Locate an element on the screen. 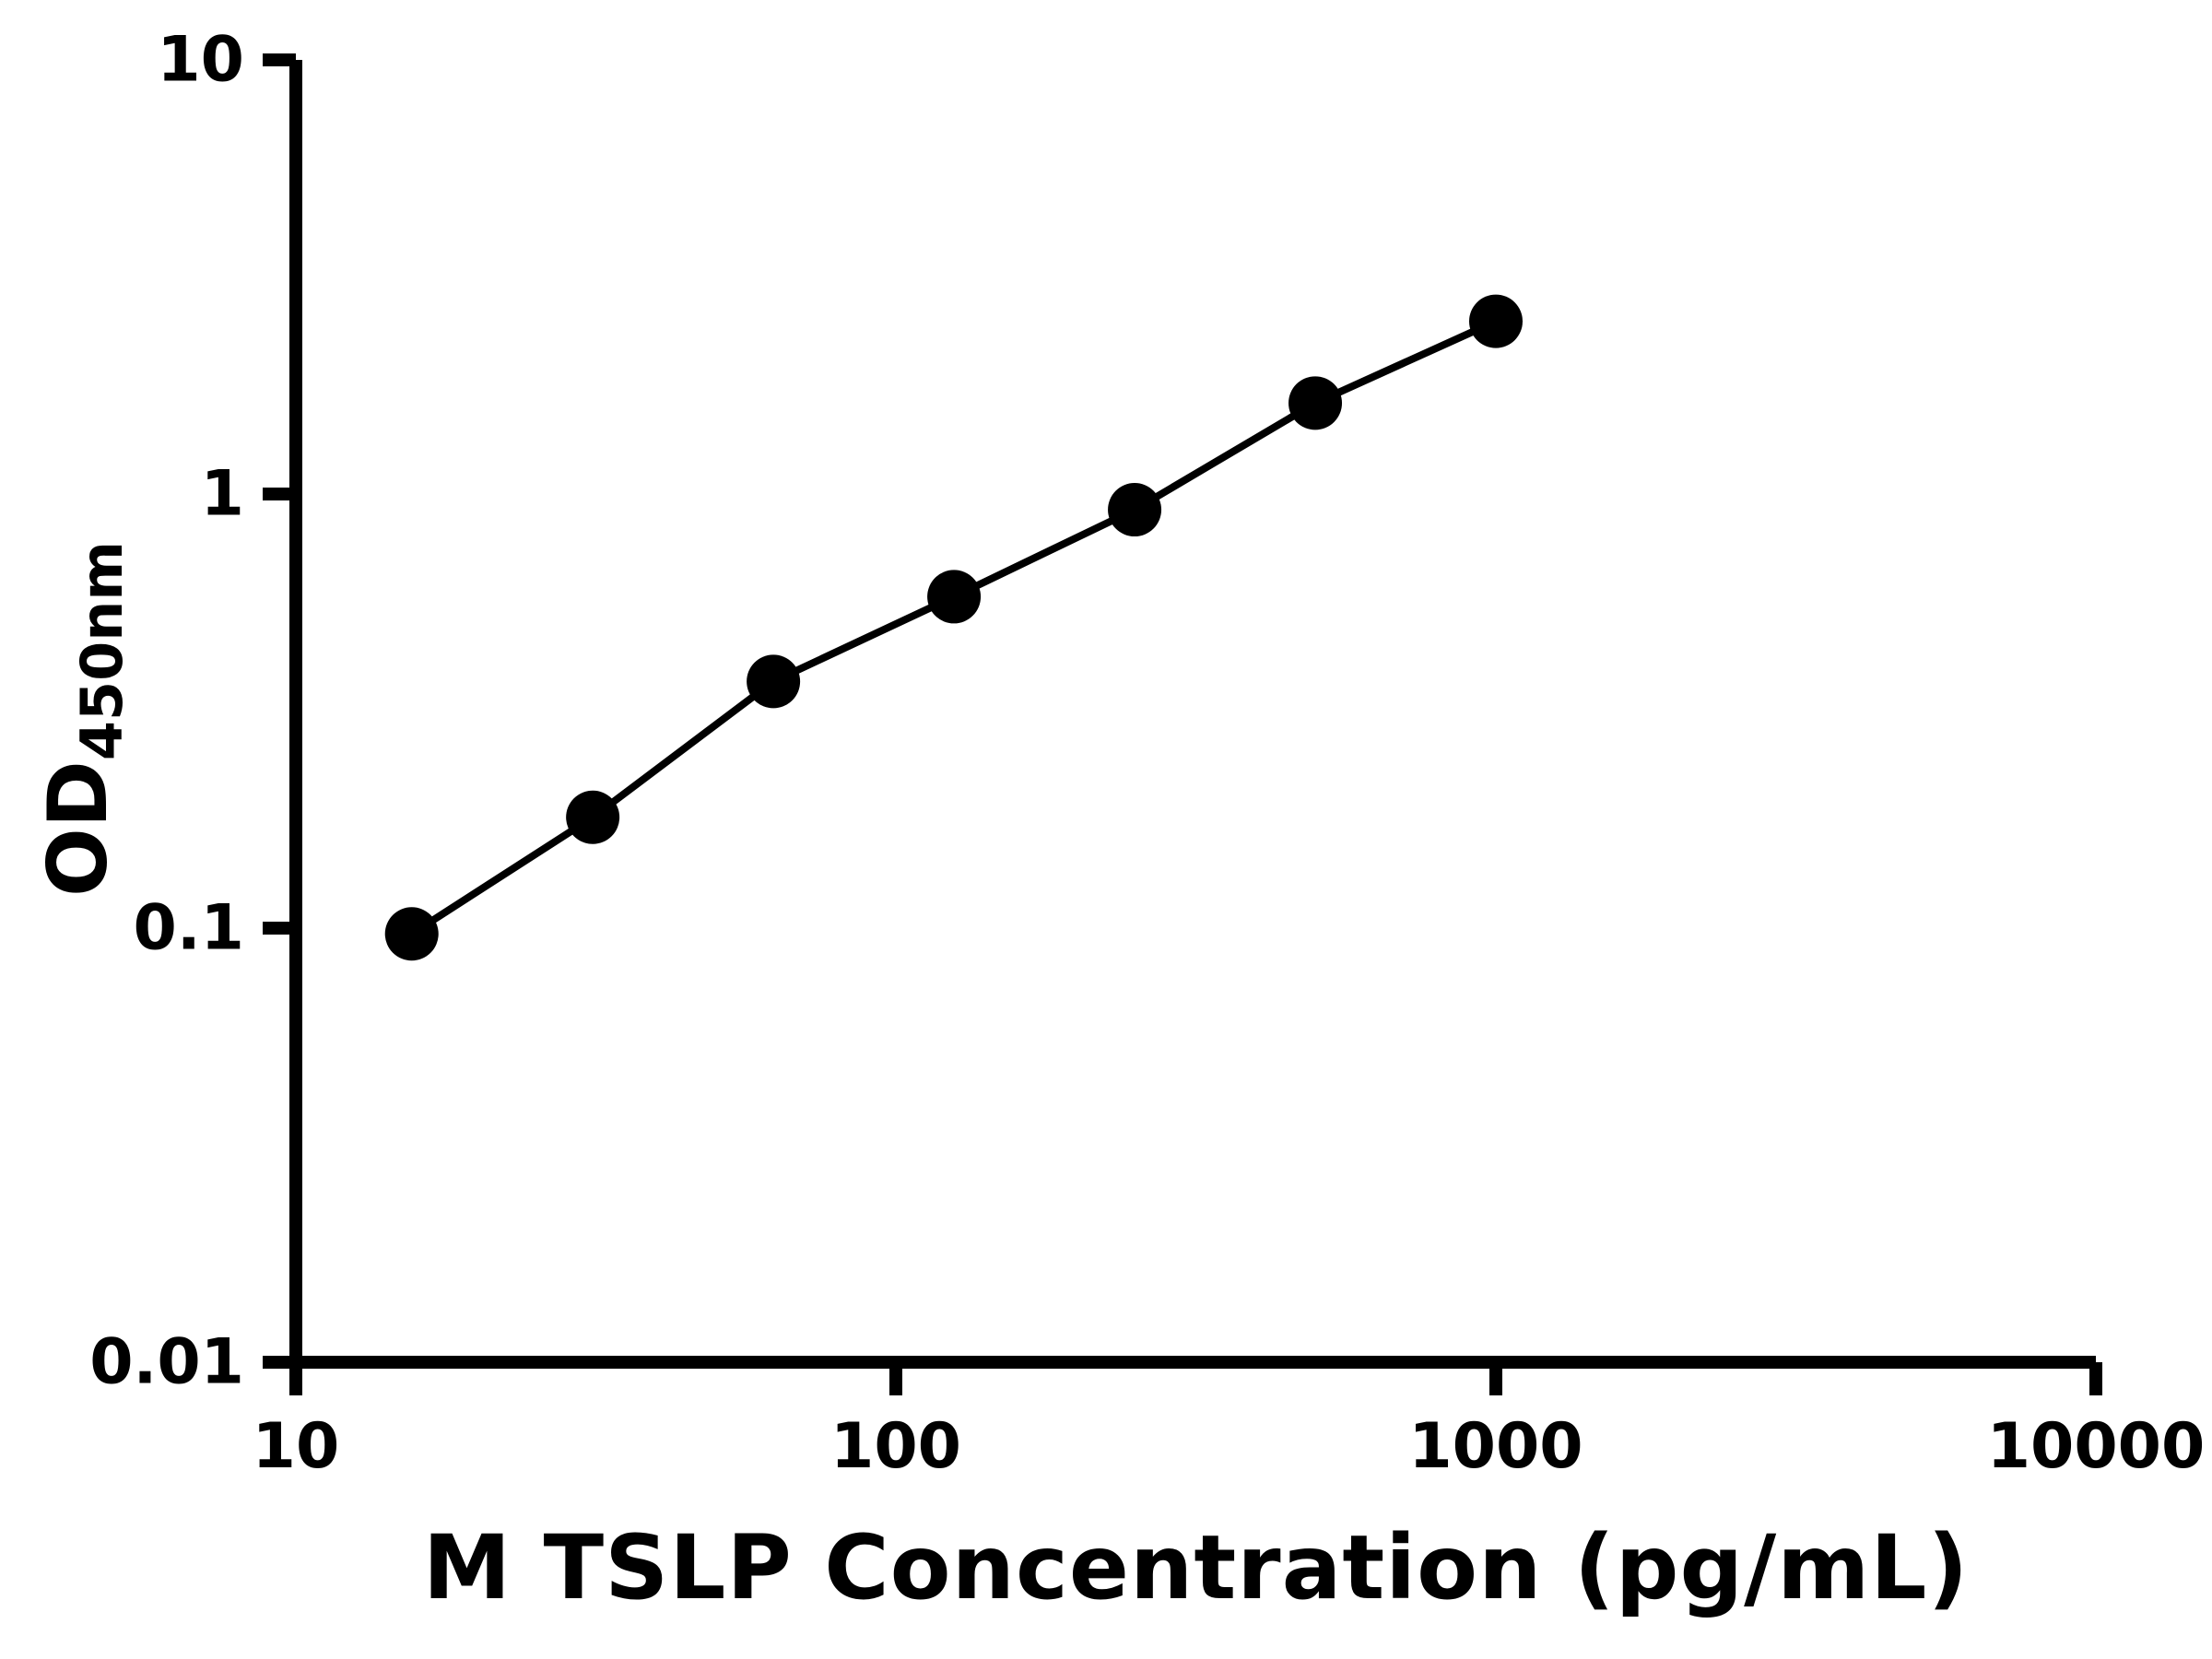  x-tick-label: 1000 is located at coordinates (1495, 1446).